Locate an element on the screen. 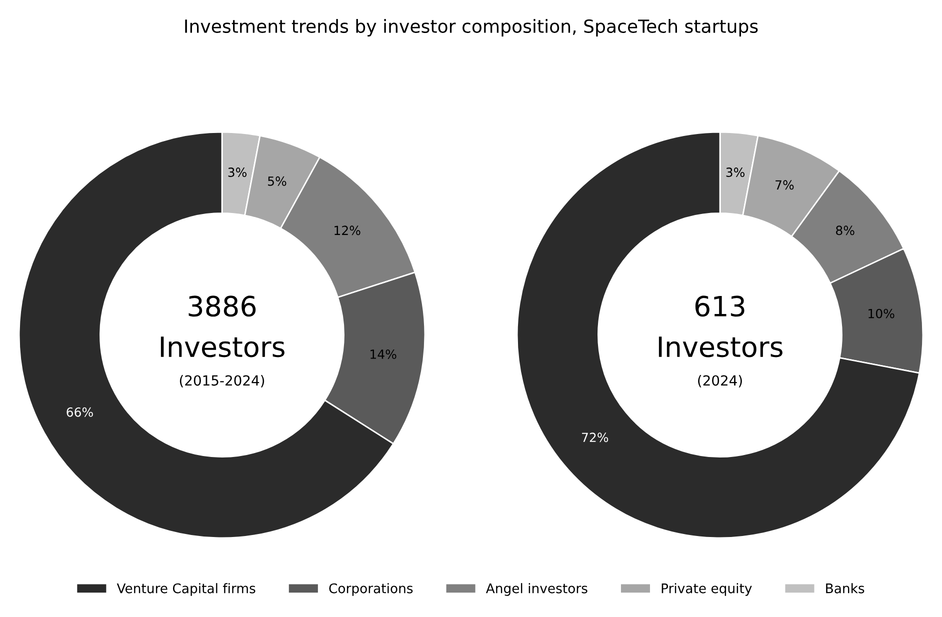 This screenshot has width=942, height=617. data-label: 72% is located at coordinates (595, 437).